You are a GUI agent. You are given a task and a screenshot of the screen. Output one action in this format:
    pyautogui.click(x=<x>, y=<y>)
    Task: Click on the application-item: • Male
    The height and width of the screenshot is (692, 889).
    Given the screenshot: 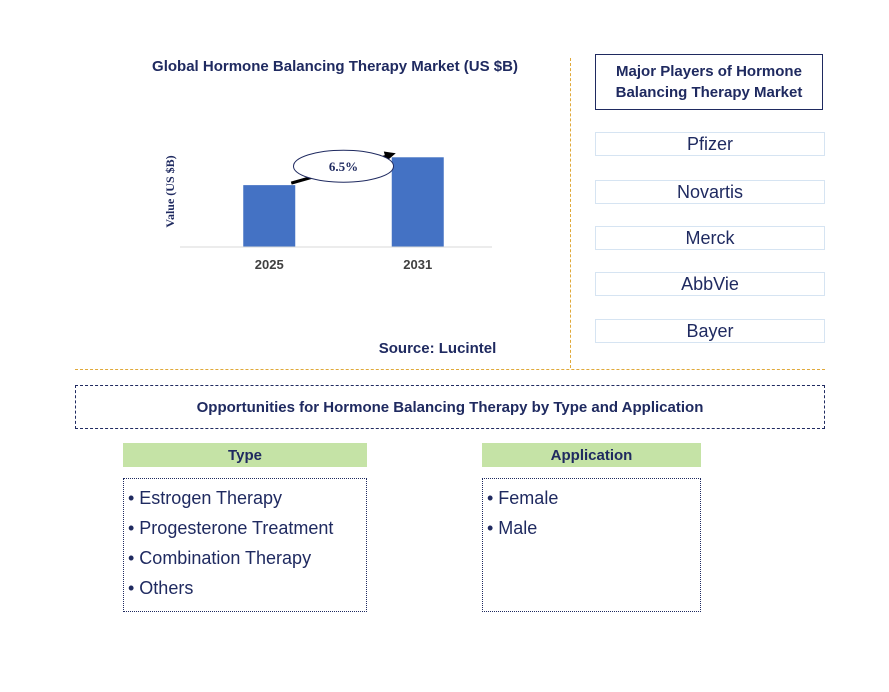 What is the action you would take?
    pyautogui.click(x=512, y=528)
    